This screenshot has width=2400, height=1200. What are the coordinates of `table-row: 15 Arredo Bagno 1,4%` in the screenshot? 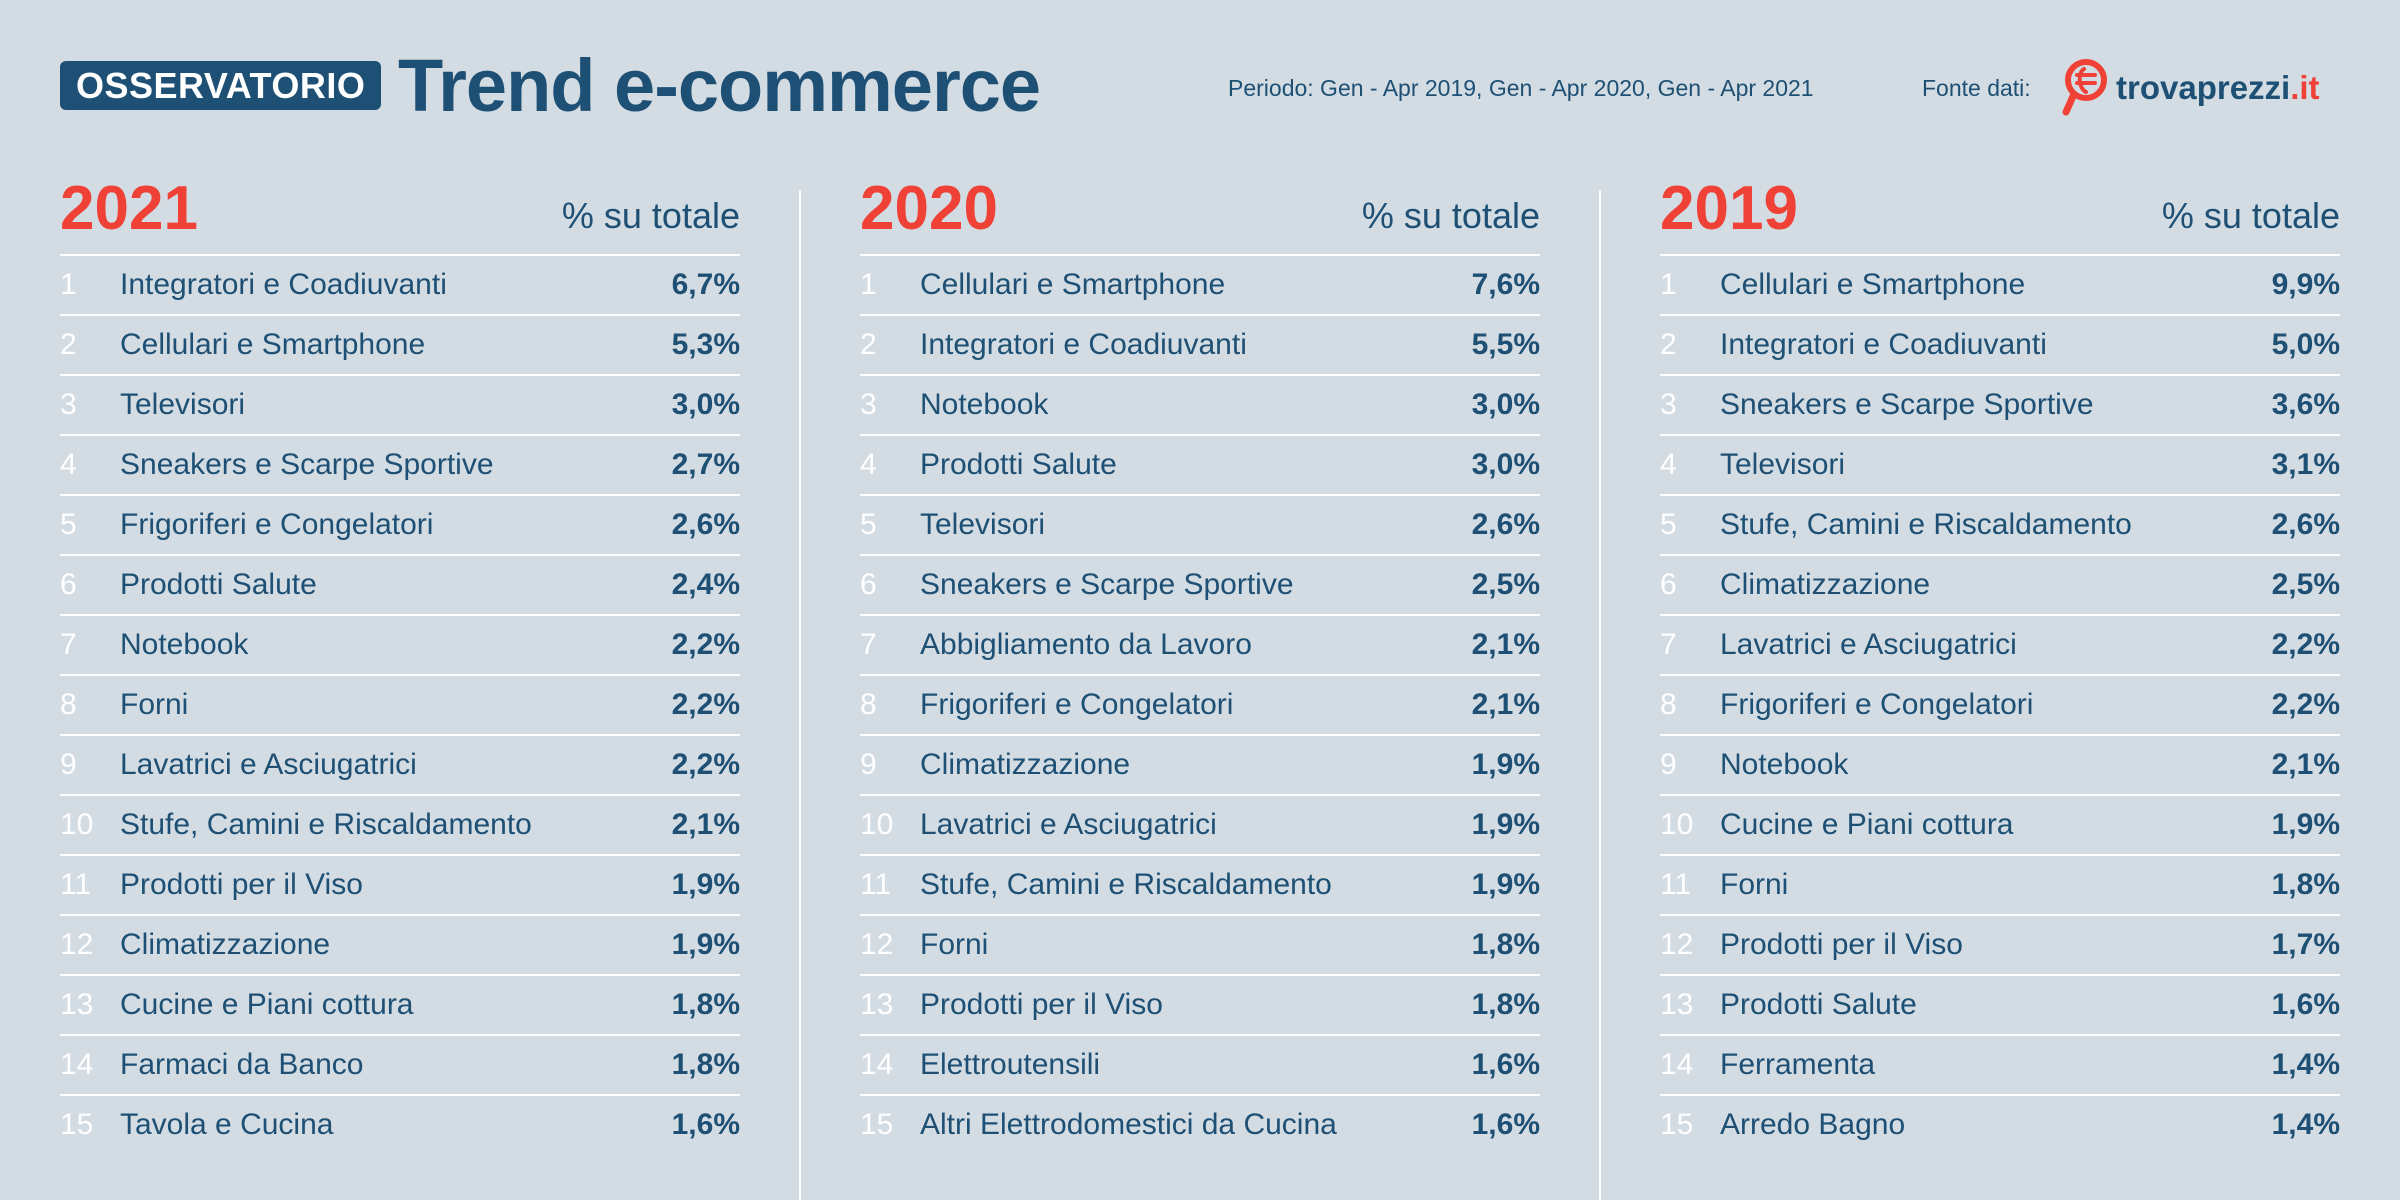 It's located at (2000, 1125).